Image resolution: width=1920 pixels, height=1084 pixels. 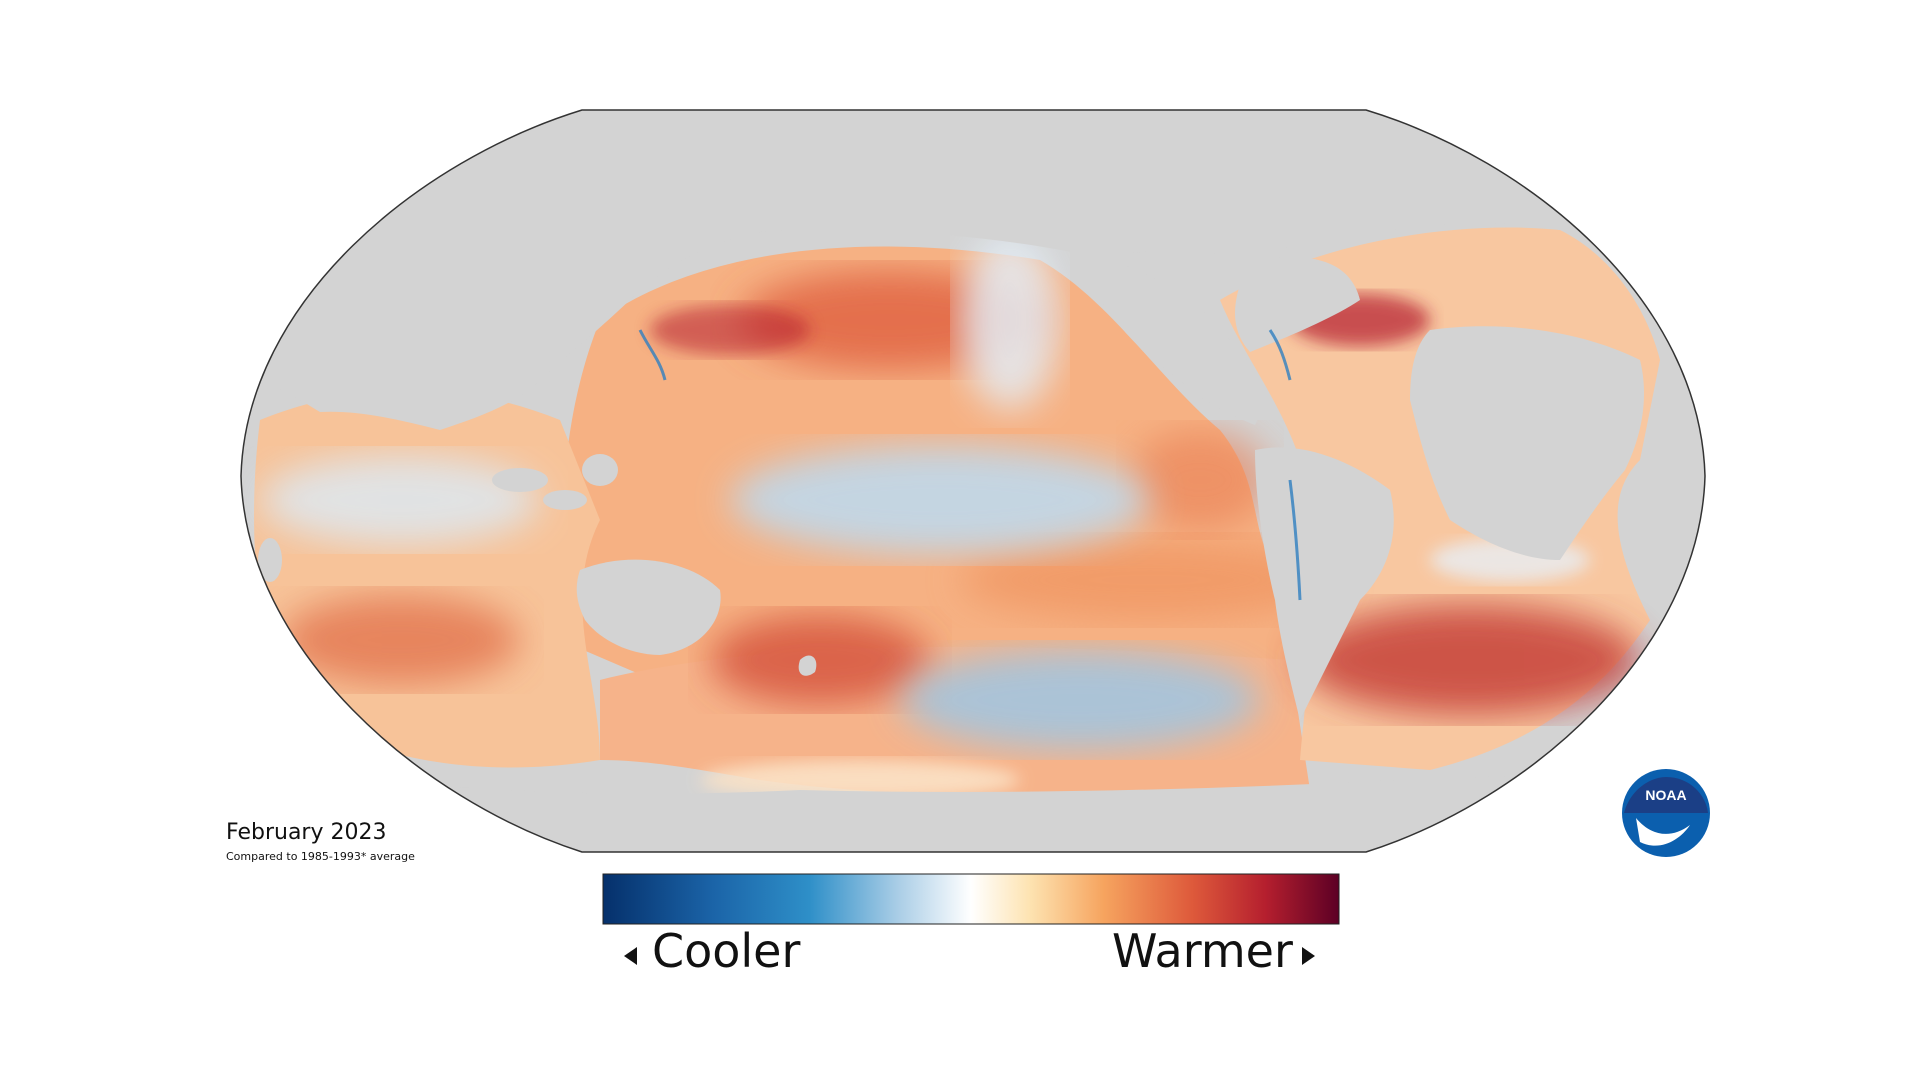 What do you see at coordinates (306, 832) in the screenshot?
I see `caption-title: February 2023` at bounding box center [306, 832].